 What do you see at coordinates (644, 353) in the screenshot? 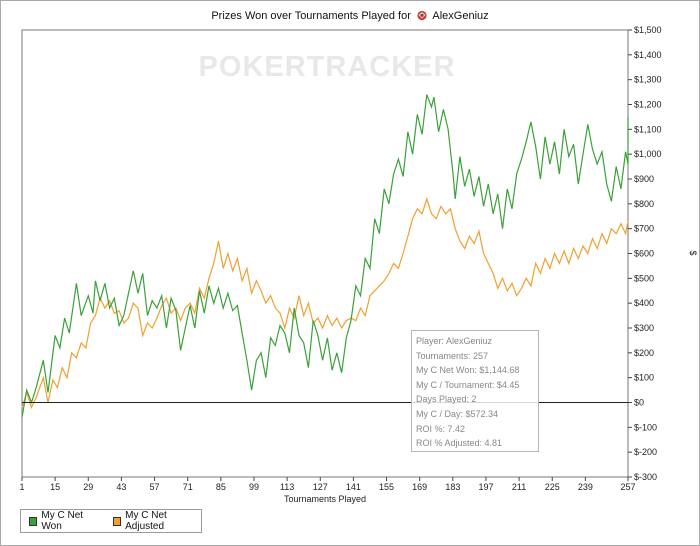
I see `y-tick-label: $200` at bounding box center [644, 353].